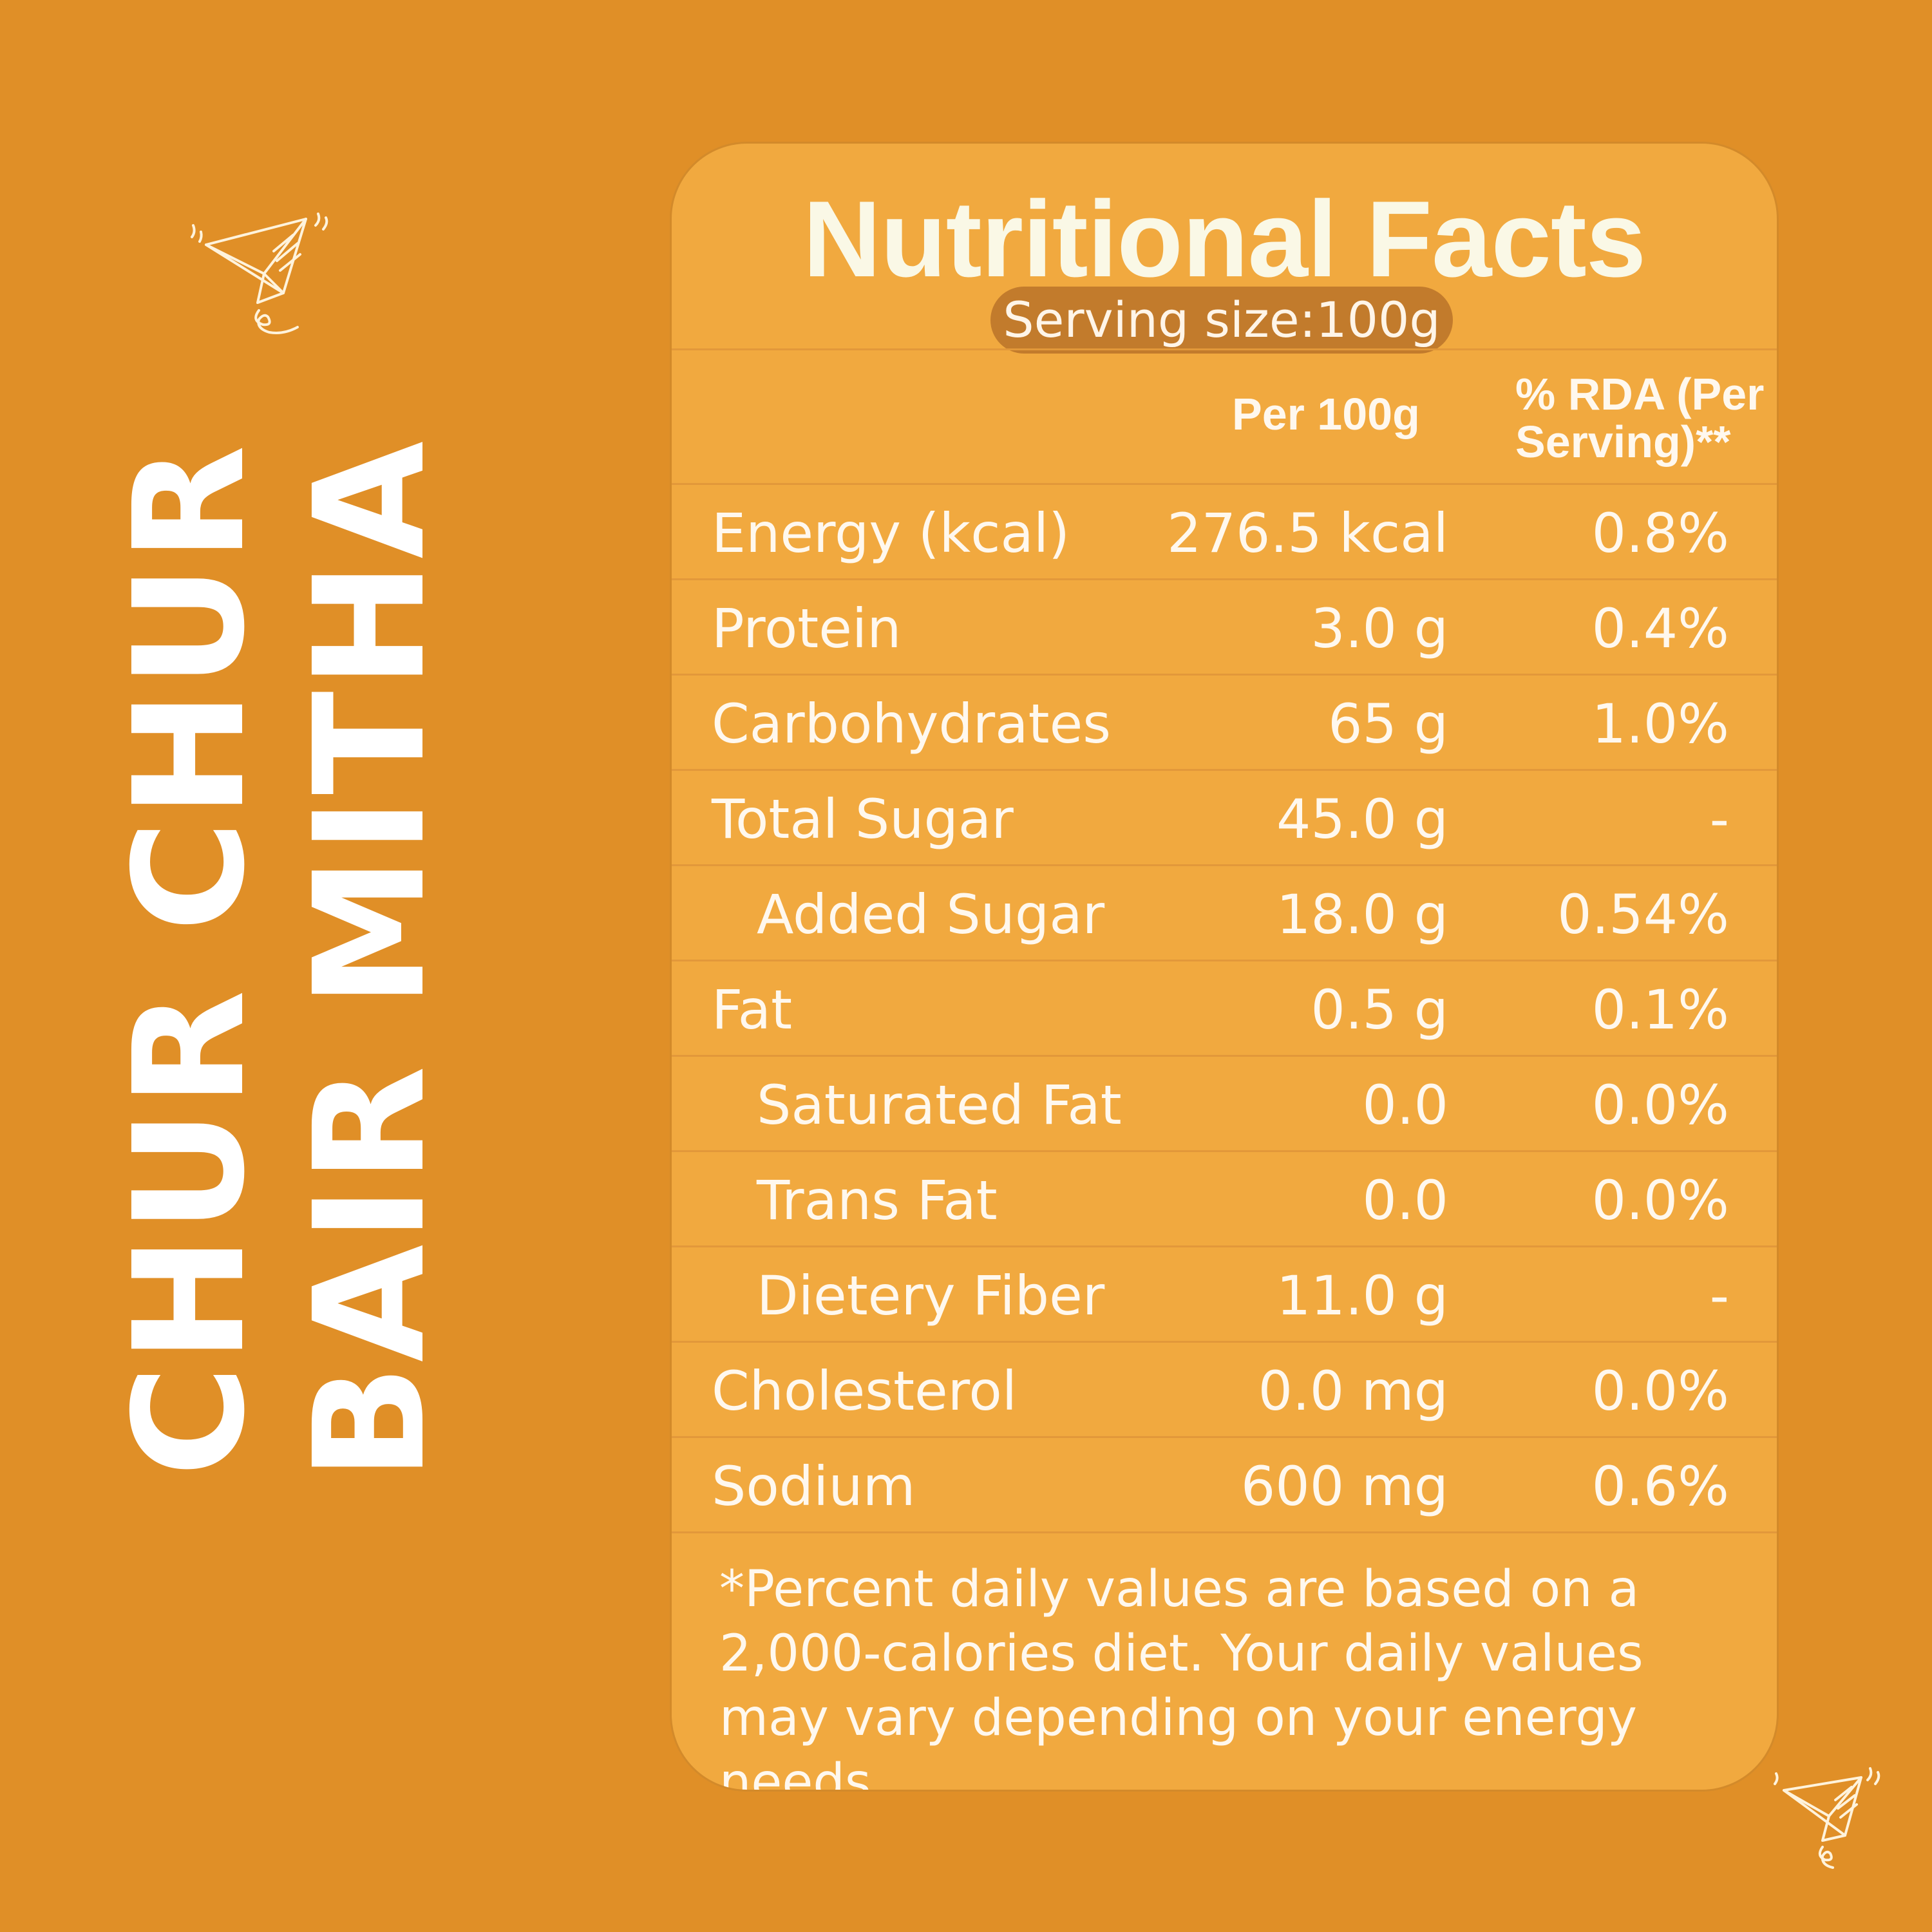  What do you see at coordinates (752, 1009) in the screenshot?
I see `nutrient-name: Fat` at bounding box center [752, 1009].